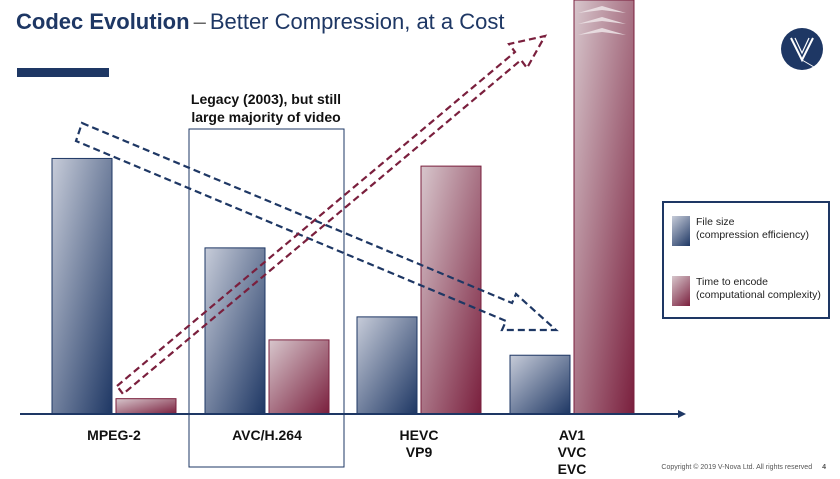 The height and width of the screenshot is (479, 840). Describe the element at coordinates (572, 435) in the screenshot. I see `category-label-3-0: AV1` at that location.